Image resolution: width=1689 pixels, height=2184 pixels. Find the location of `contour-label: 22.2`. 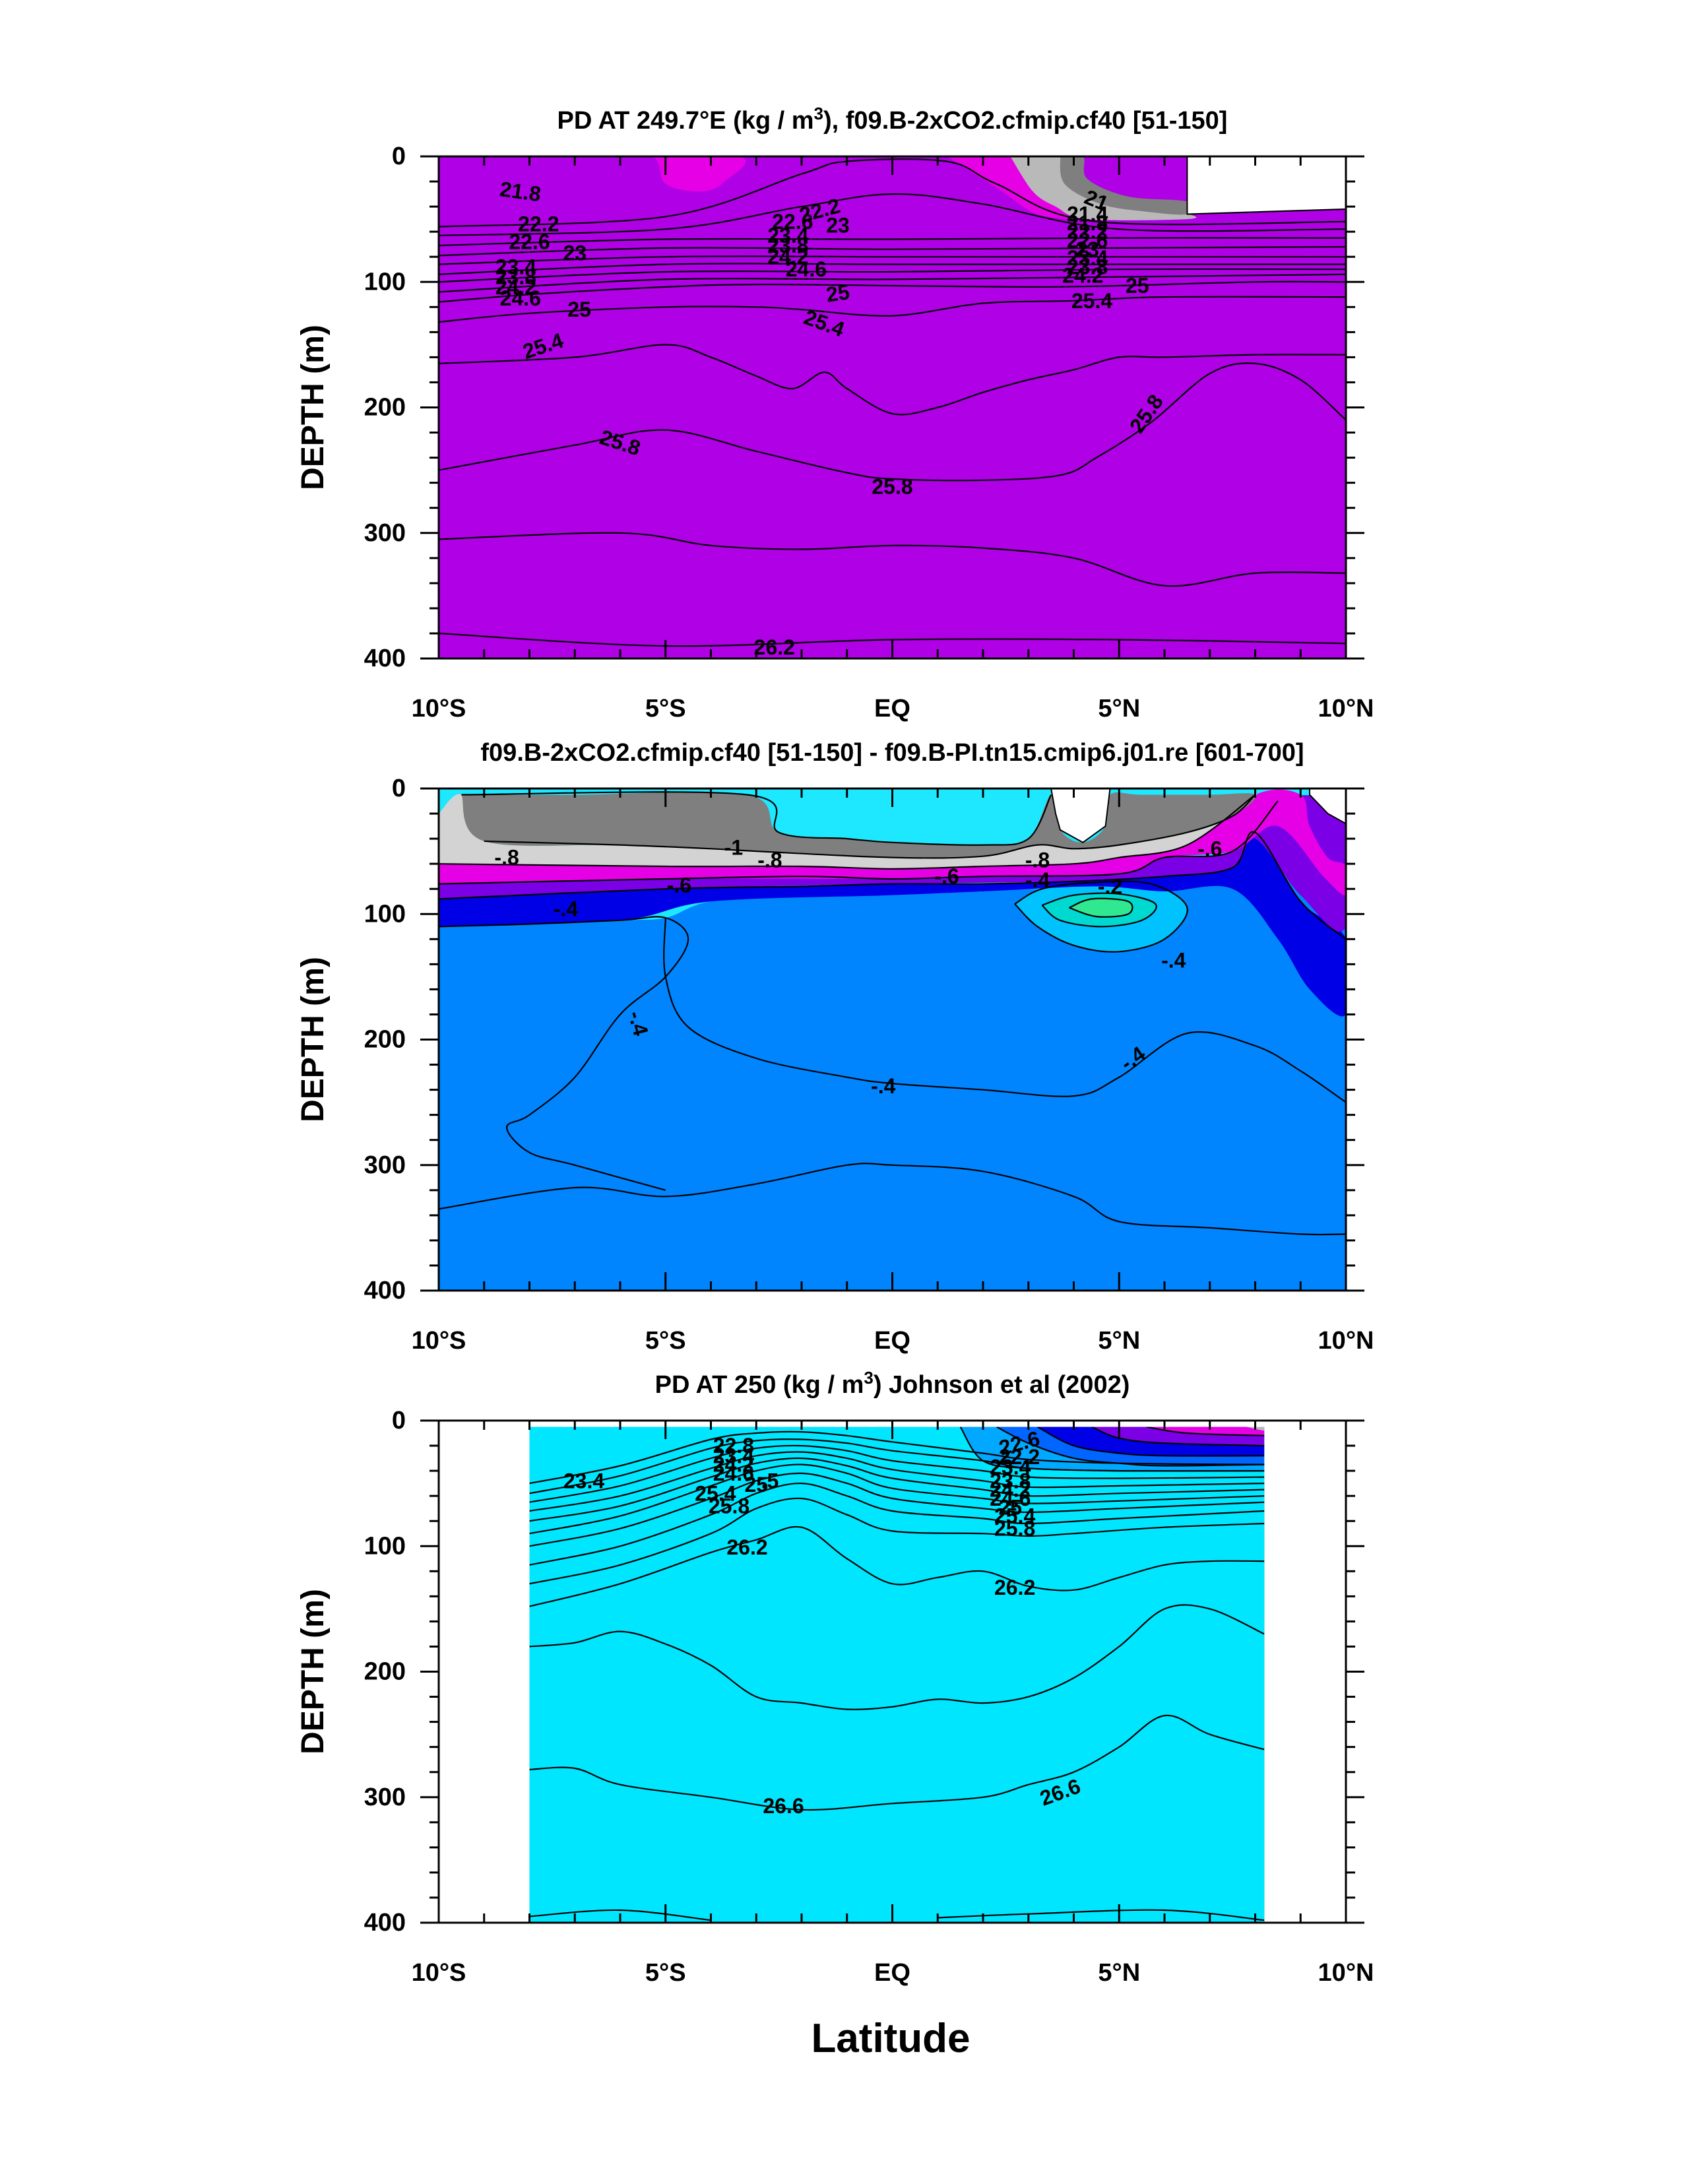

contour-label: 22.2 is located at coordinates (1087, 231).